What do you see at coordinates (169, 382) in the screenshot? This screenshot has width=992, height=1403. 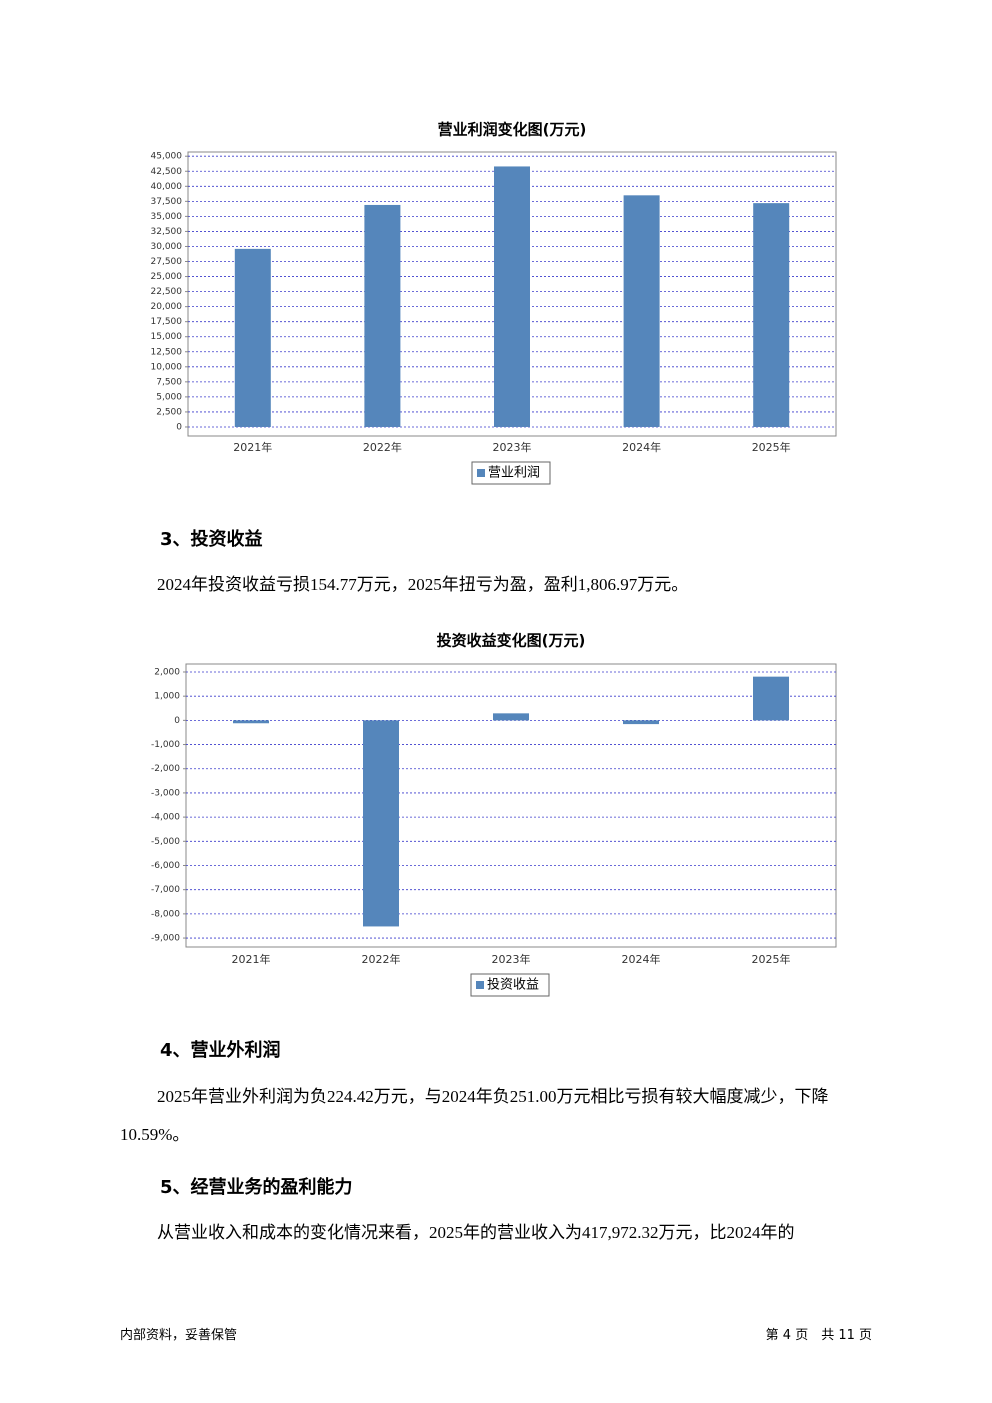 I see `y-tick-label: 7,500` at bounding box center [169, 382].